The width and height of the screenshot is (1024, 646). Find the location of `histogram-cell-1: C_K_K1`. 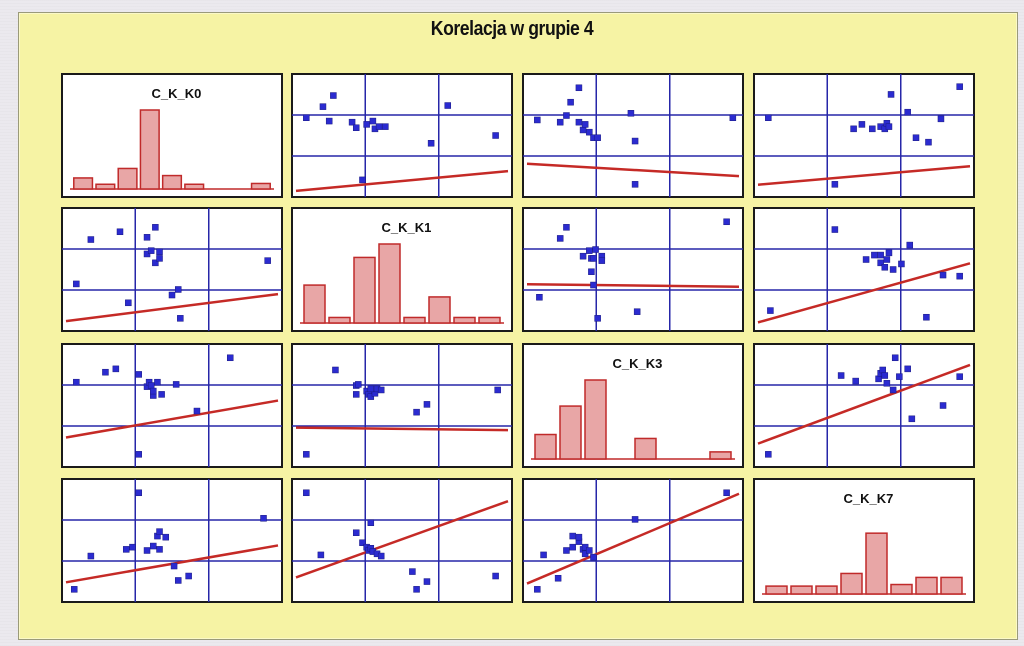

histogram-cell-1: C_K_K1 is located at coordinates (402, 269).